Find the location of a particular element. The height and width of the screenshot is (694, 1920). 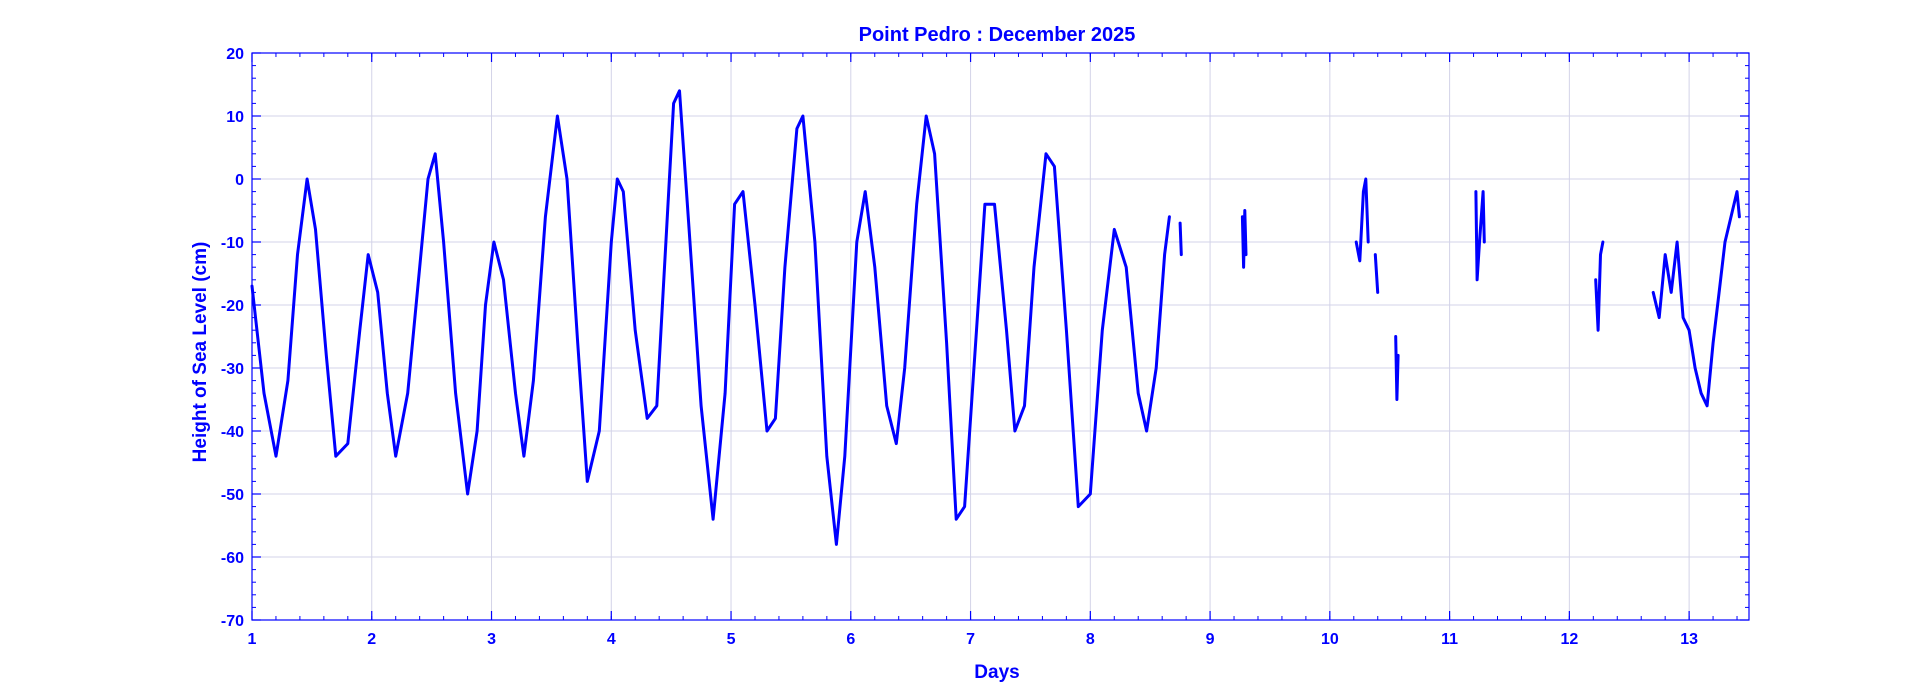

x-tick-label: 8 is located at coordinates (1090, 639).